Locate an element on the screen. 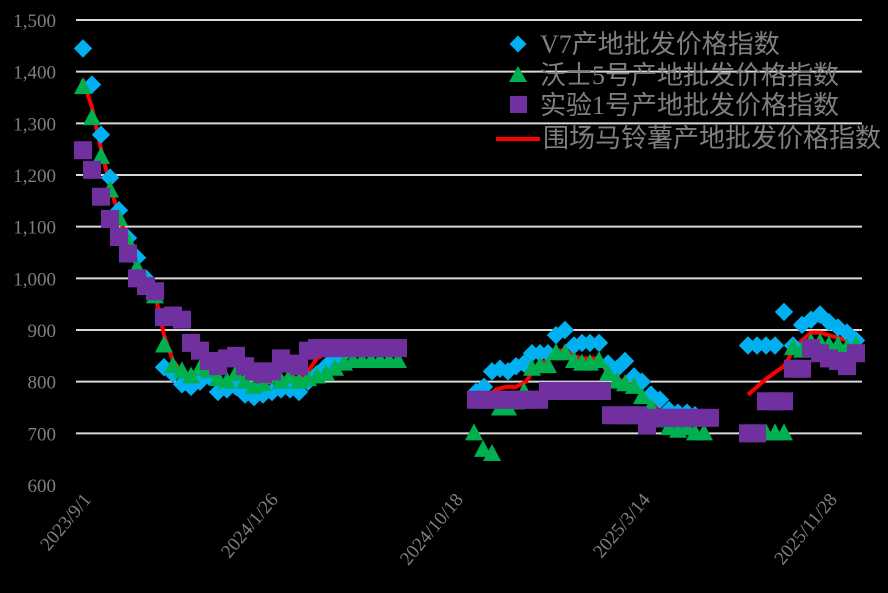 The width and height of the screenshot is (888, 593). y-tick-label: 1,100 is located at coordinates (34, 228).